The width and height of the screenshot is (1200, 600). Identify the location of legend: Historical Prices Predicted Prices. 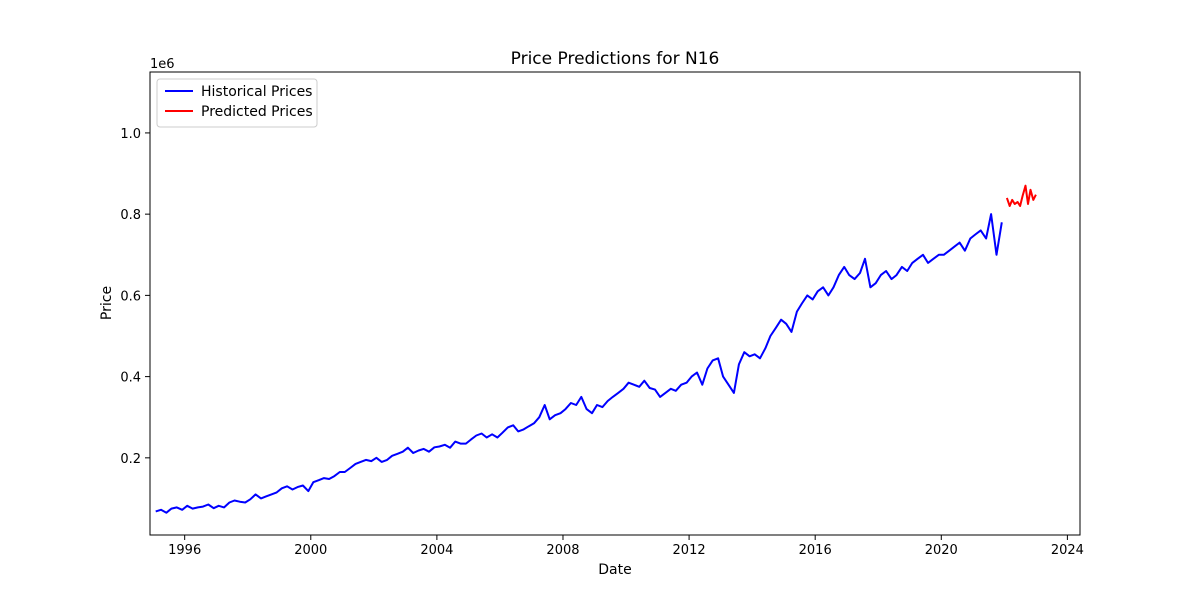
(237, 103).